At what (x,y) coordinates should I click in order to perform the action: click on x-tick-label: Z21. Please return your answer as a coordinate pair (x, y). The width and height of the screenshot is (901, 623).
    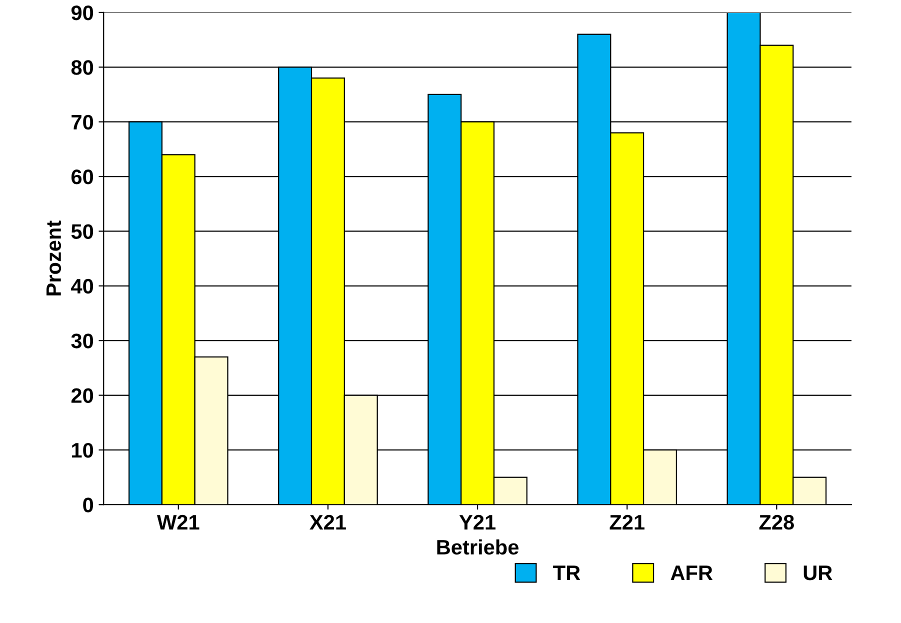
    Looking at the image, I should click on (627, 522).